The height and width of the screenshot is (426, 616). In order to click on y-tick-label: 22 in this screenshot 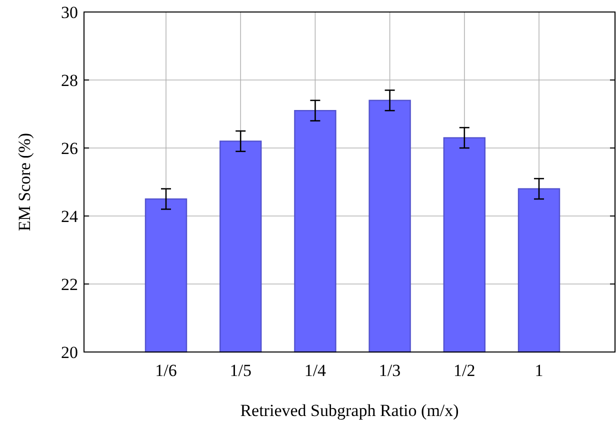, I will do `click(69, 284)`.